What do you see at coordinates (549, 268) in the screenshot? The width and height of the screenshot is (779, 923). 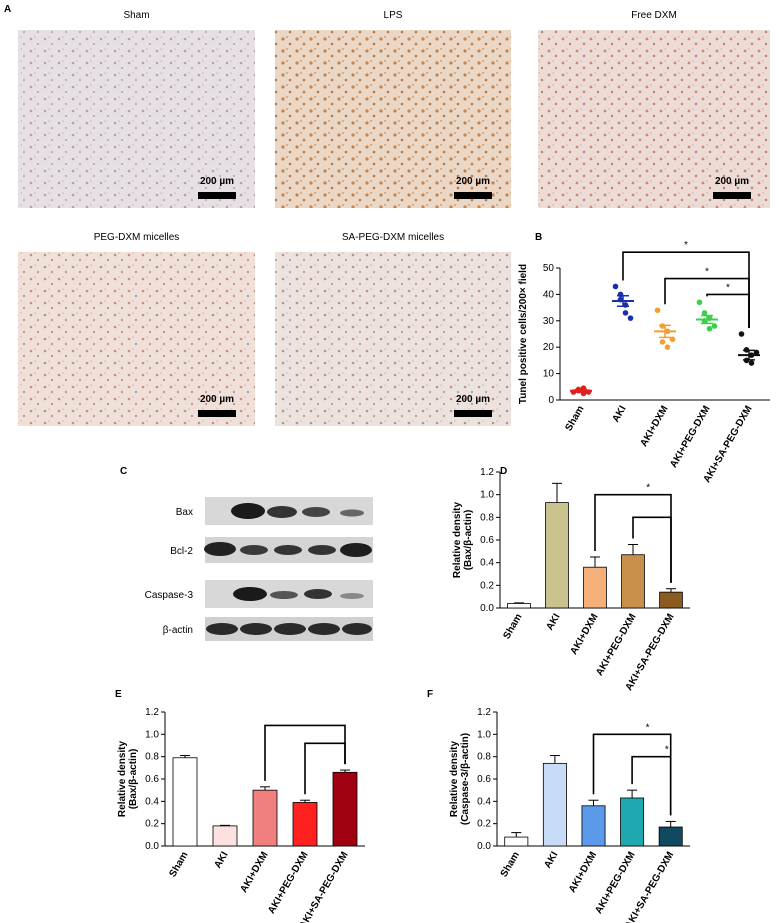 I see `y-tick-label: 50` at bounding box center [549, 268].